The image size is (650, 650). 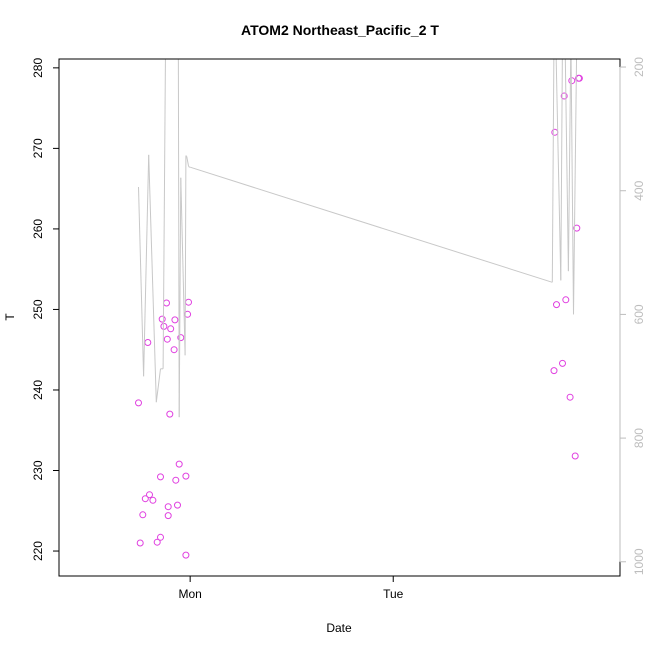 I want to click on y-left-tick-label: 280, so click(x=38, y=68).